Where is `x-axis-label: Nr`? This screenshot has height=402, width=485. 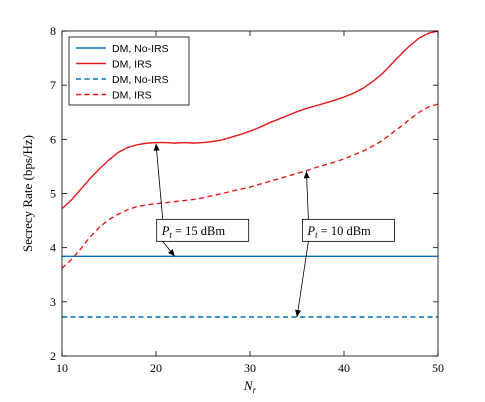
x-axis-label: Nr is located at coordinates (250, 386).